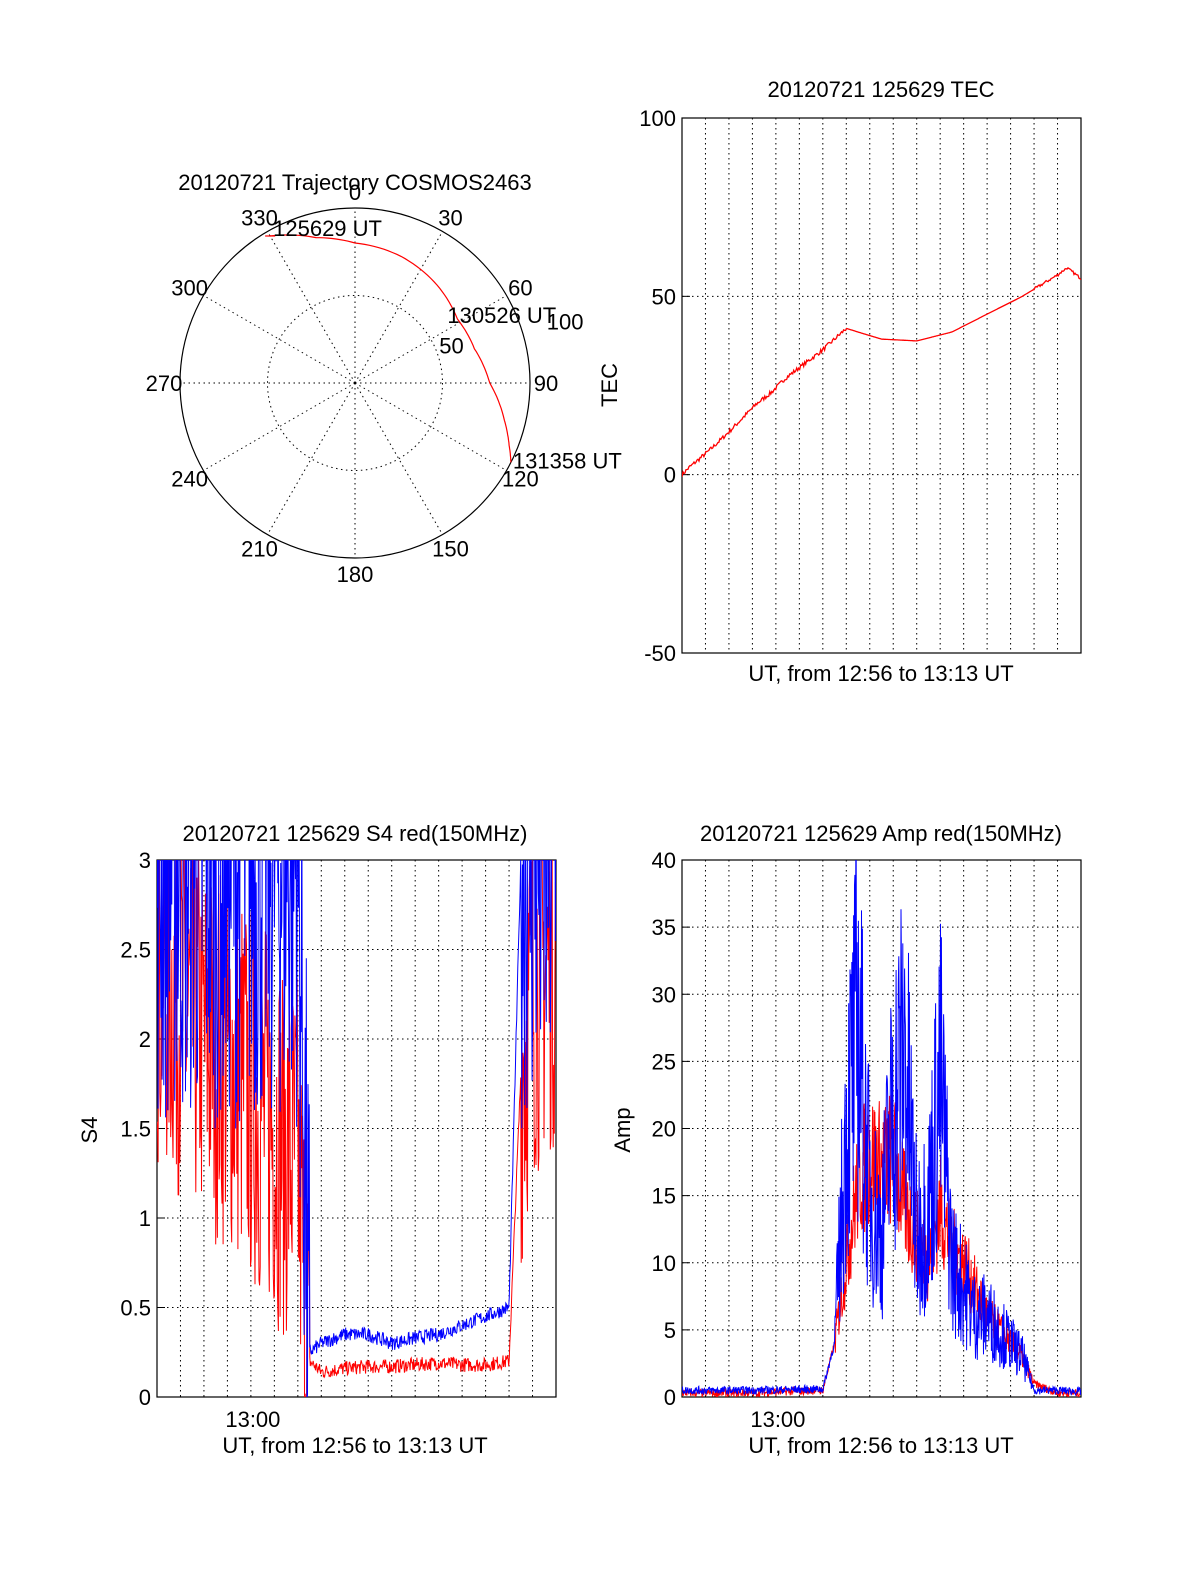 This screenshot has height=1575, width=1200. I want to click on y-tick-label: 3, so click(145, 860).